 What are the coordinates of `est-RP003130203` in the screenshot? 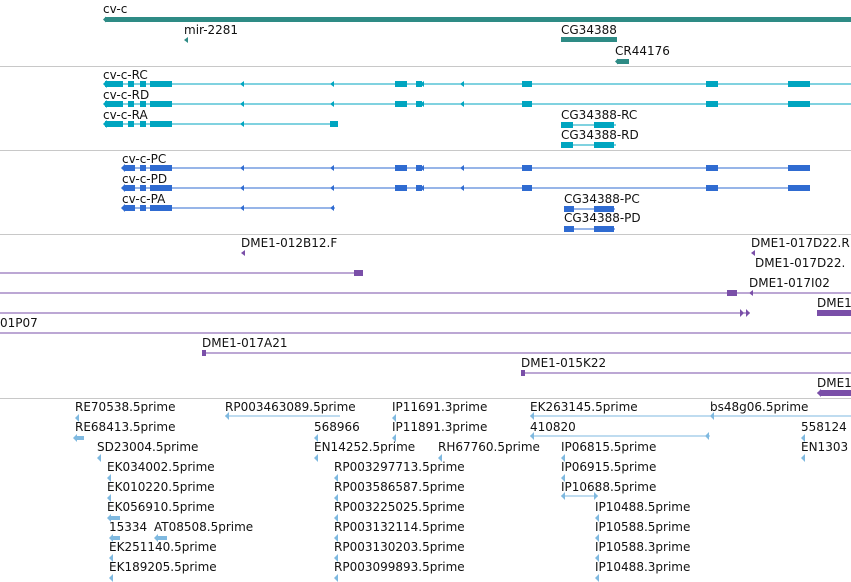 It's located at (336, 558).